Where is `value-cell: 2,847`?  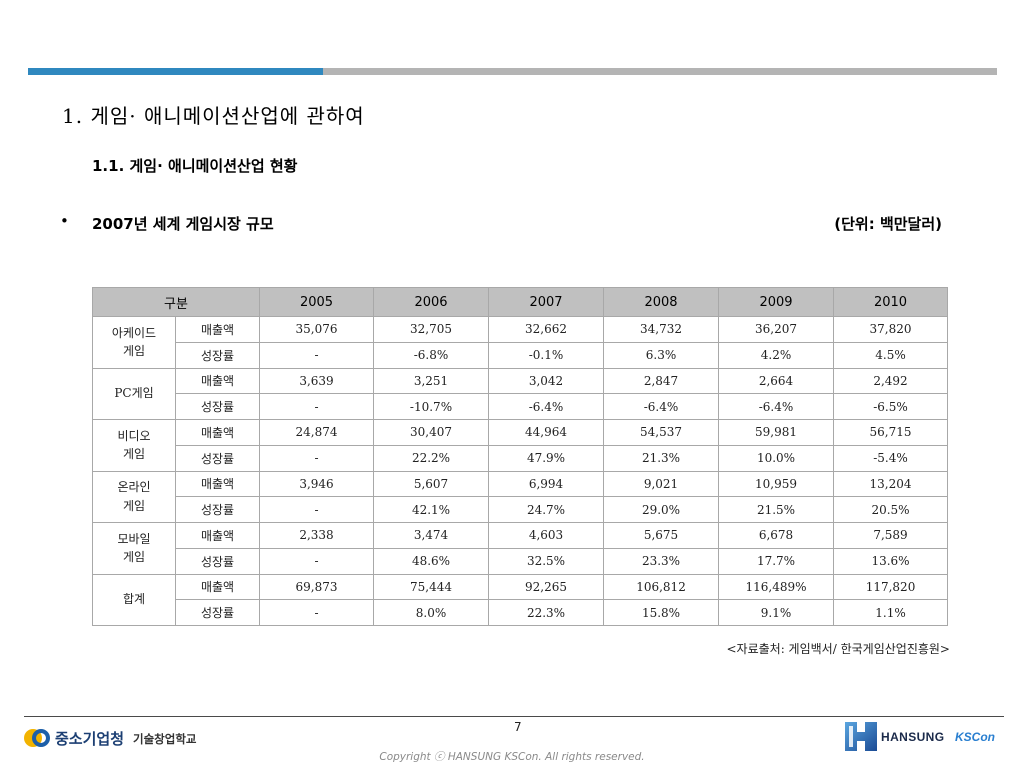 value-cell: 2,847 is located at coordinates (661, 381).